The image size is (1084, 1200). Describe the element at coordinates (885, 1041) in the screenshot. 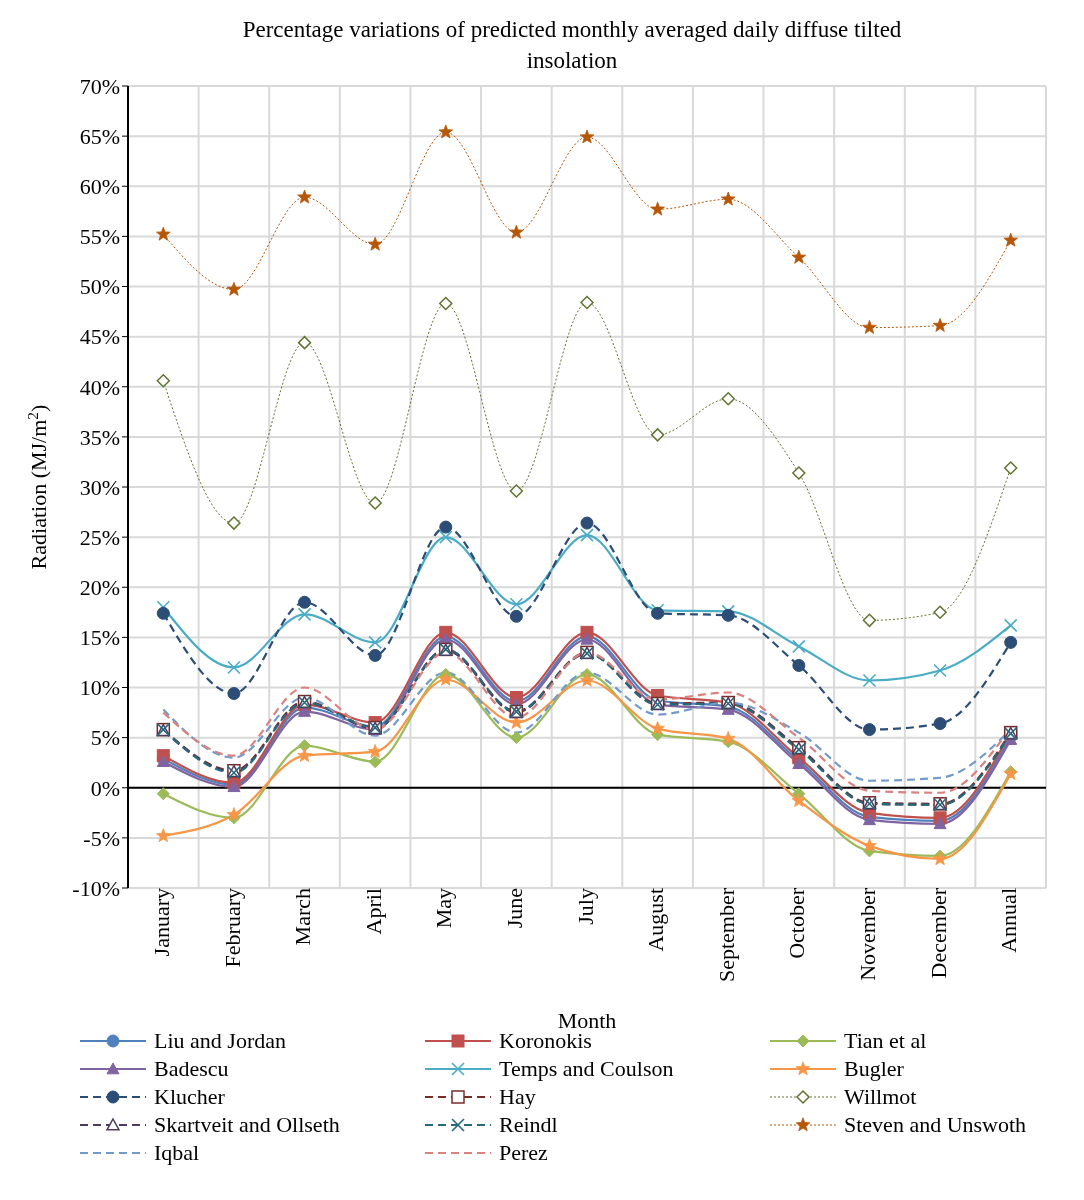

I see `legend-label: Tian et al` at that location.